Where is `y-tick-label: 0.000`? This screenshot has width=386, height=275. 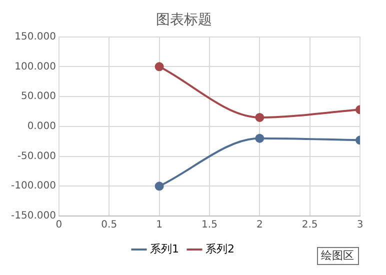
y-tick-label: 0.000 is located at coordinates (41, 126).